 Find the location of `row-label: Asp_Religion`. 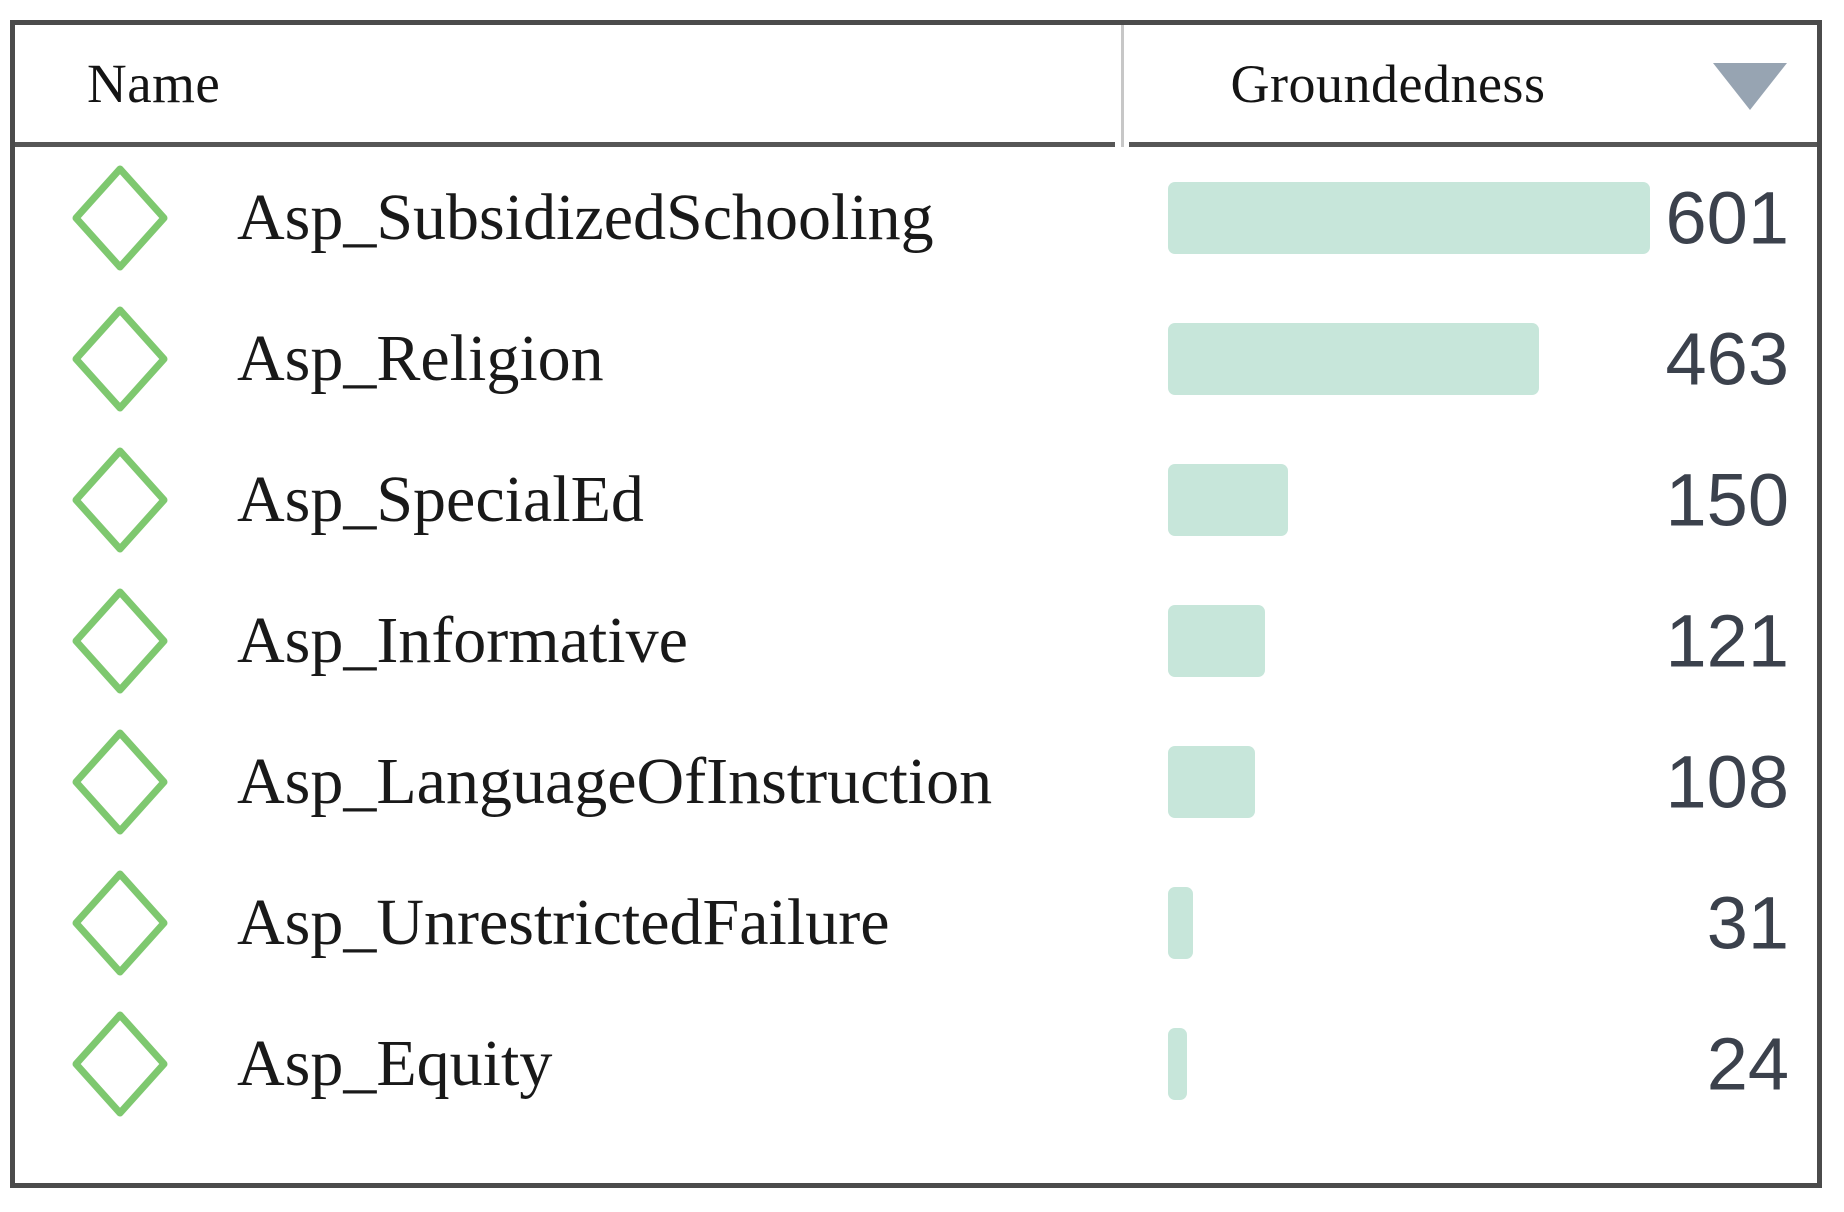

row-label: Asp_Religion is located at coordinates (420, 358).